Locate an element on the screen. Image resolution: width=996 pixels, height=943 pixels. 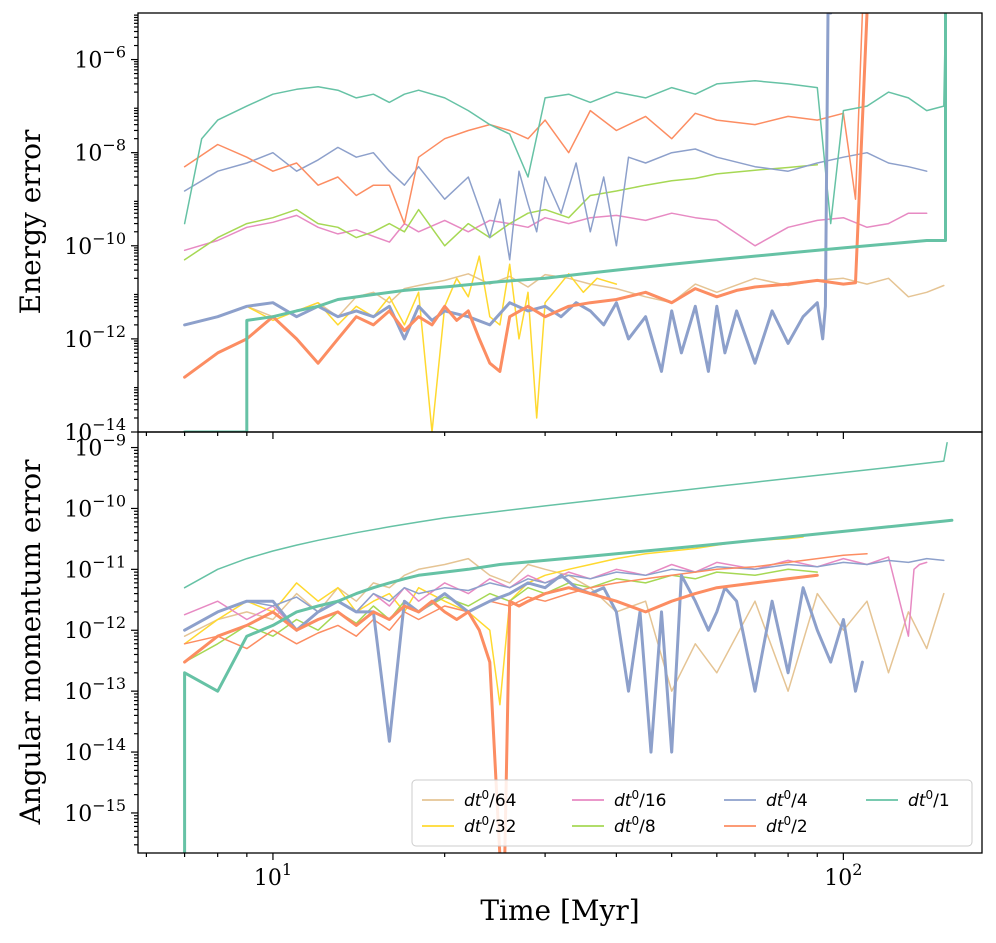
angular_momentum-y-tick-label: 10−10 is located at coordinates (95, 506).